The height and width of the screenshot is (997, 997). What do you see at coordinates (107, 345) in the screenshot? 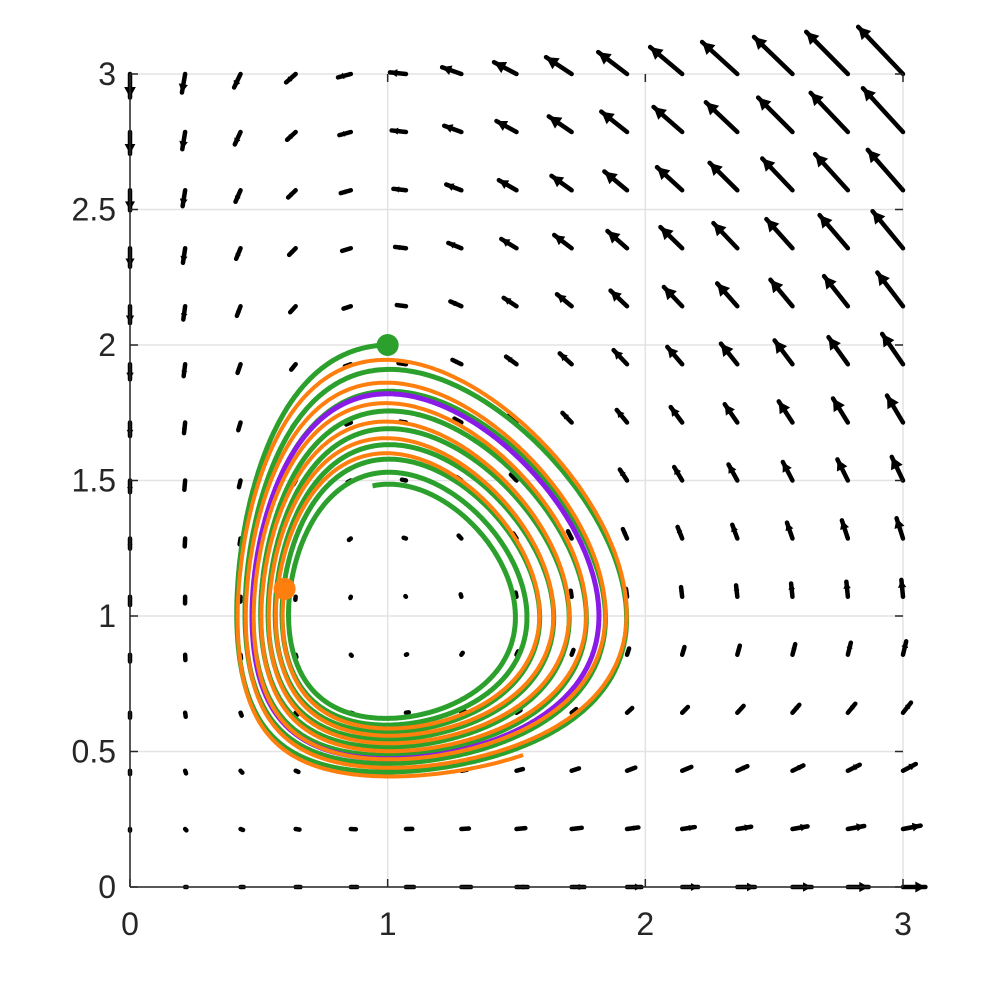
I see `y-tick-label: 2` at bounding box center [107, 345].